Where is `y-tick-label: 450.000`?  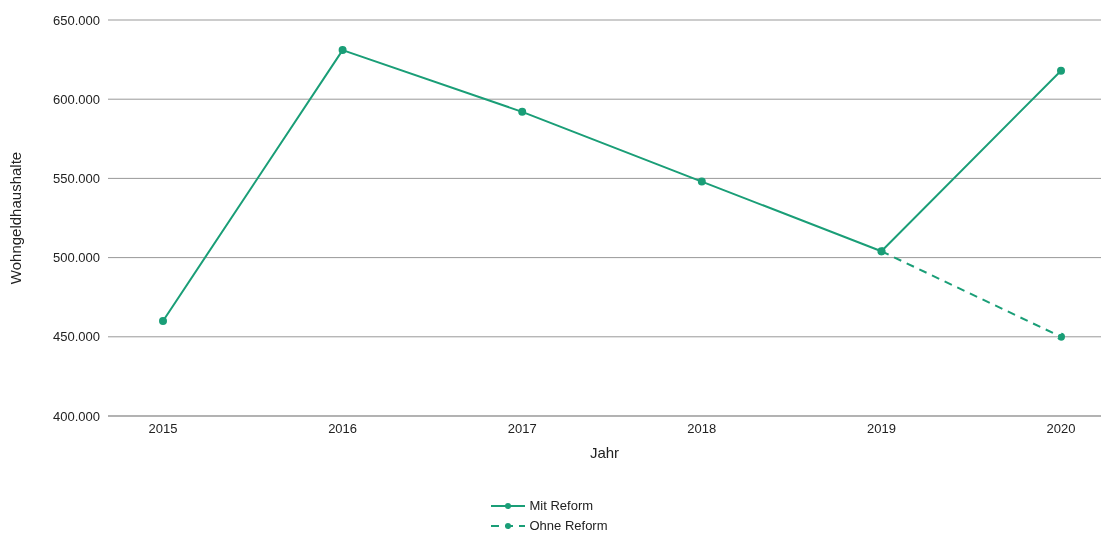
y-tick-label: 450.000 is located at coordinates (76, 337).